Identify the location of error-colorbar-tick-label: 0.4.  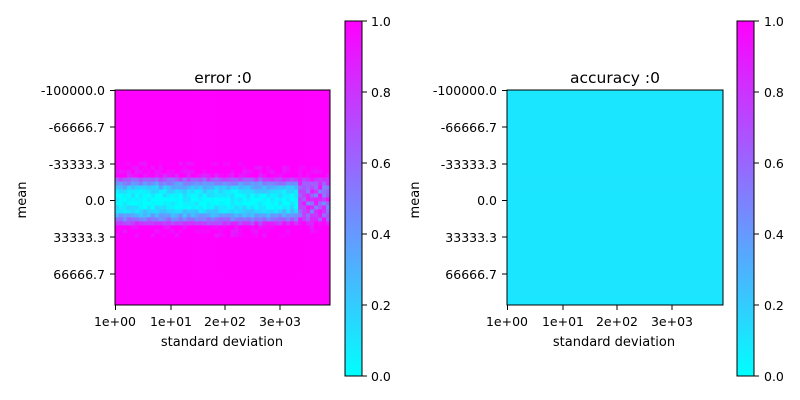
(381, 234).